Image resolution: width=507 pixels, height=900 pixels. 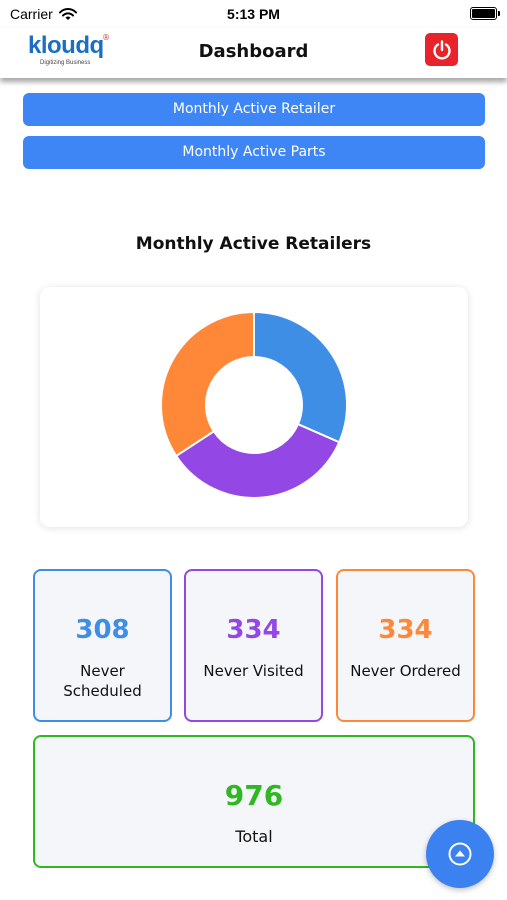 What do you see at coordinates (106, 37) in the screenshot?
I see `registered-mark-icon: ®` at bounding box center [106, 37].